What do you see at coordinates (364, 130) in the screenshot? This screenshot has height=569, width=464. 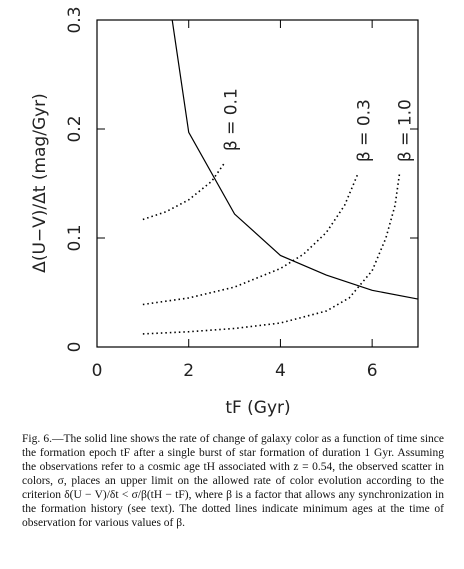 I see `series-label: β = 0.3` at bounding box center [364, 130].